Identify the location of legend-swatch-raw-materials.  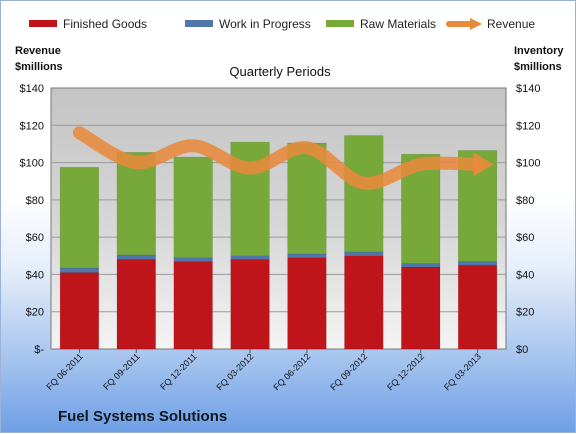
(340, 23).